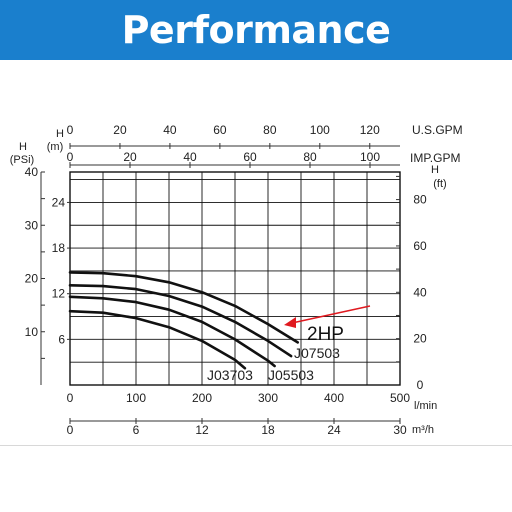 This screenshot has width=512, height=512. Describe the element at coordinates (435, 158) in the screenshot. I see `top-axis-impgpm-unit: IMP.GPM` at that location.